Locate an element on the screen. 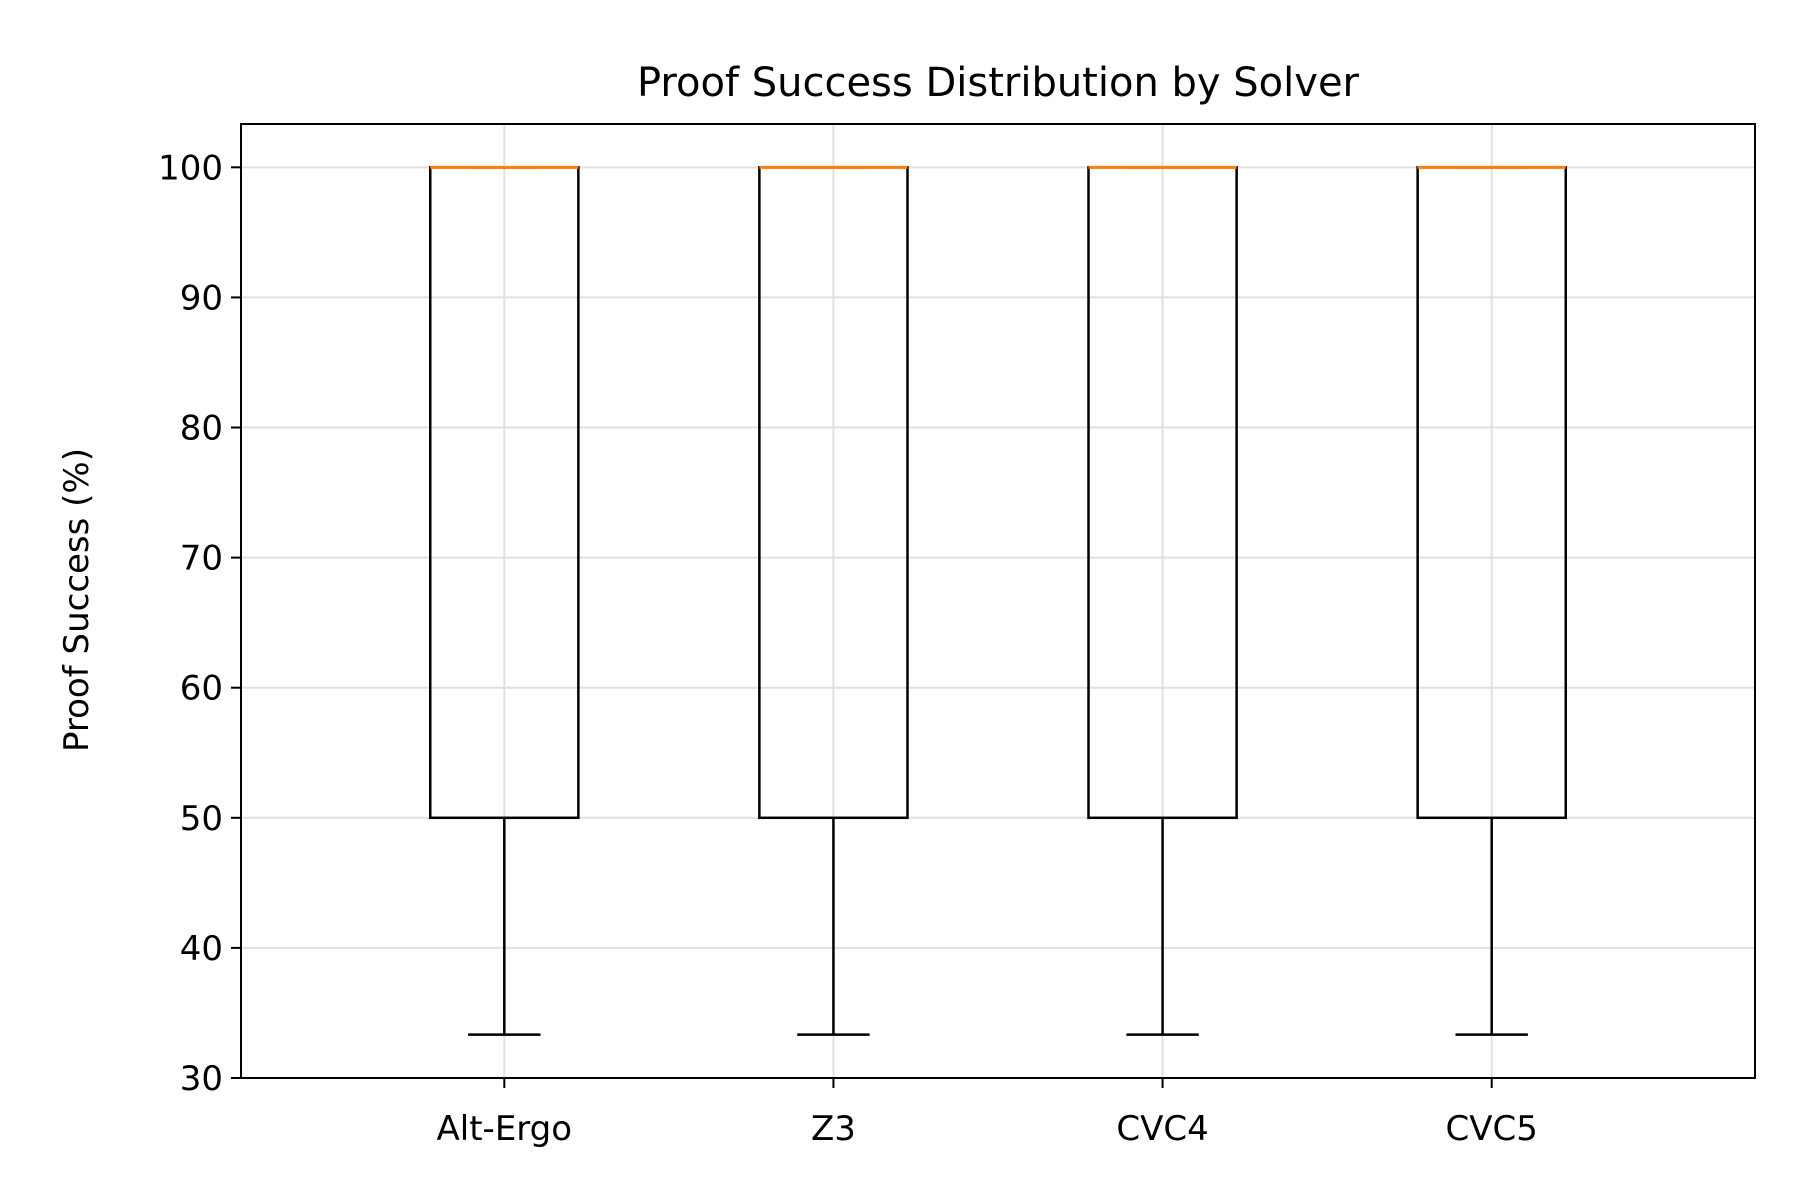 The image size is (1800, 1204). x-tick-label: CVC5 is located at coordinates (1492, 1129).